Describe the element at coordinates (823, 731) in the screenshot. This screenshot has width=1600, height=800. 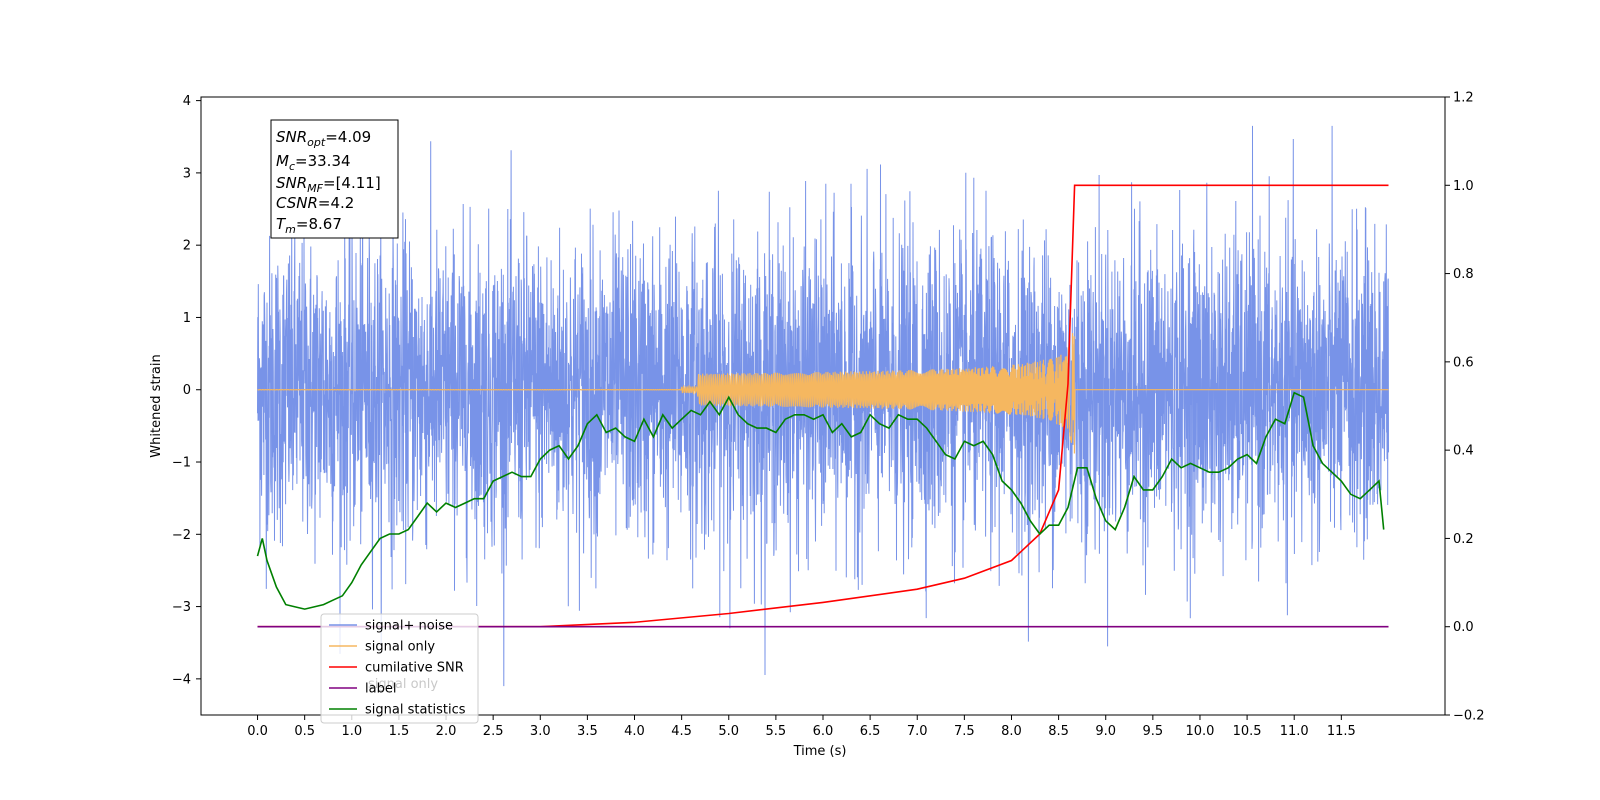
I see `x-tick-label: 6.0` at that location.